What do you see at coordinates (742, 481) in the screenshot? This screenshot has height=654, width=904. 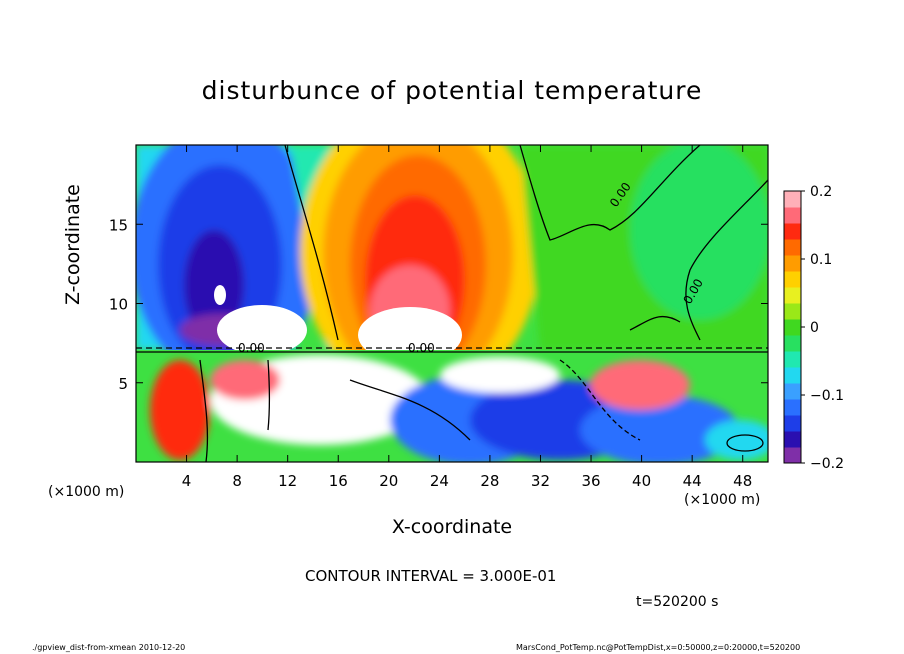 I see `x-tick-label: 48` at bounding box center [742, 481].